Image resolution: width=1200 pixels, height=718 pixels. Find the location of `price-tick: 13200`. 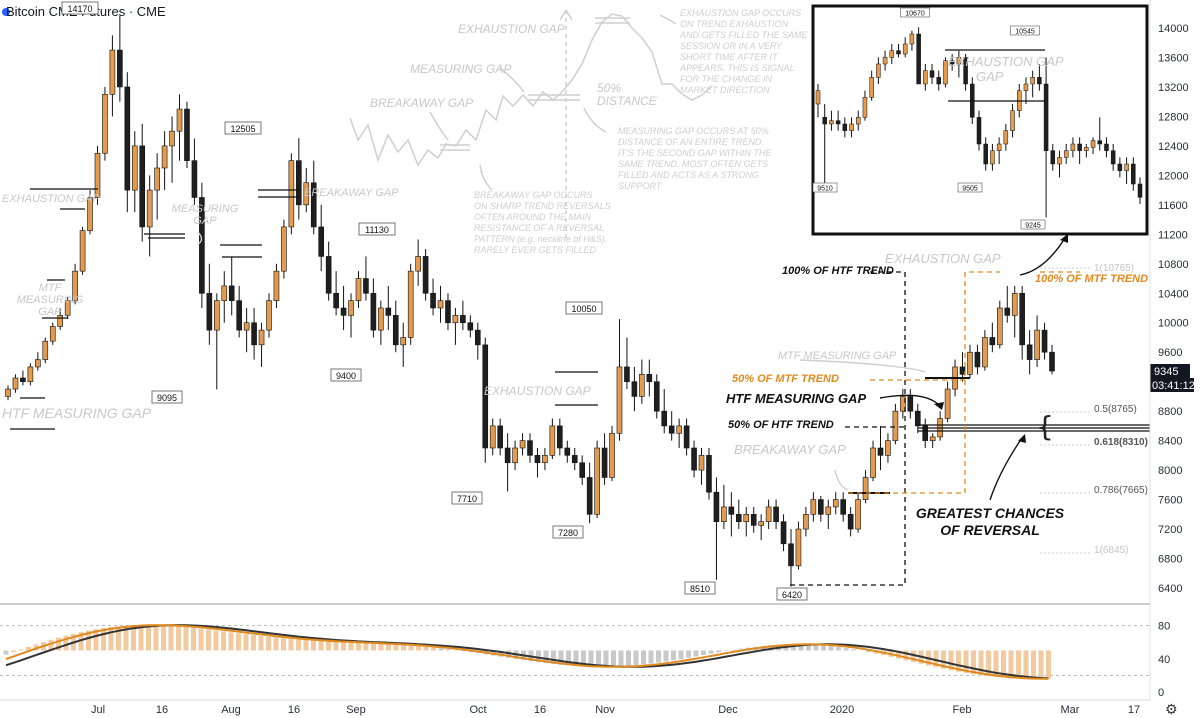

price-tick: 13200 is located at coordinates (1173, 88).